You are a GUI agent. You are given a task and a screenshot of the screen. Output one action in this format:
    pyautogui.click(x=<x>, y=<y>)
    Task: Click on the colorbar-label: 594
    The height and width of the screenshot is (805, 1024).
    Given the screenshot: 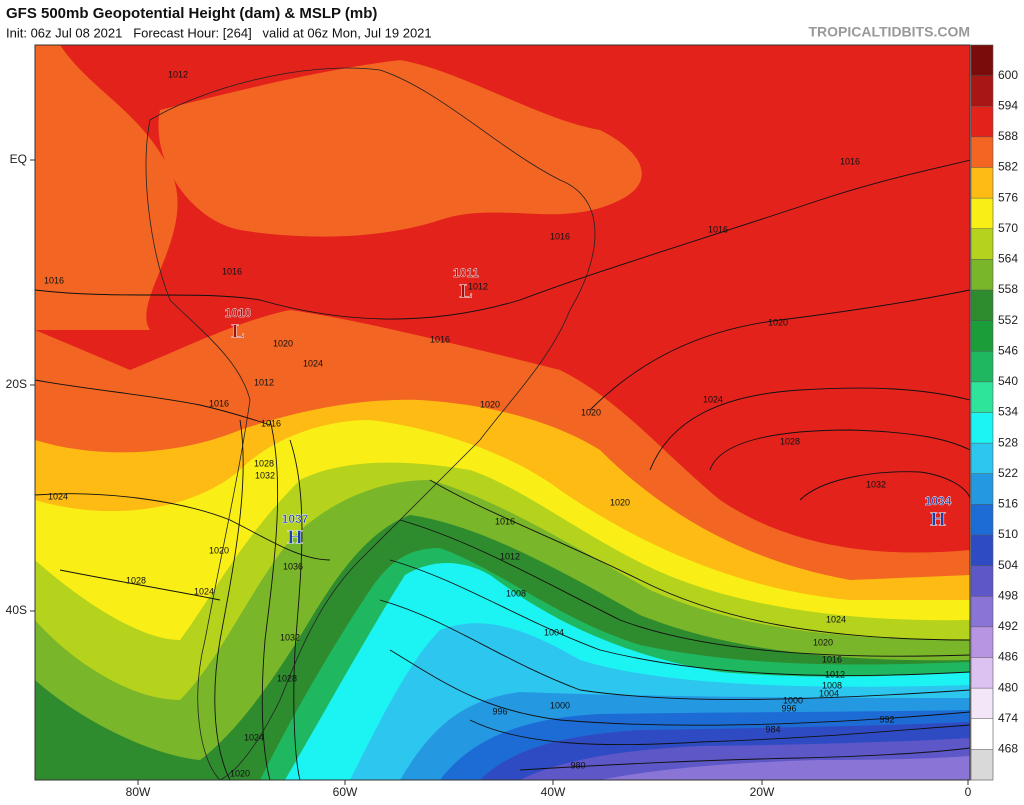 What is the action you would take?
    pyautogui.click(x=1008, y=105)
    